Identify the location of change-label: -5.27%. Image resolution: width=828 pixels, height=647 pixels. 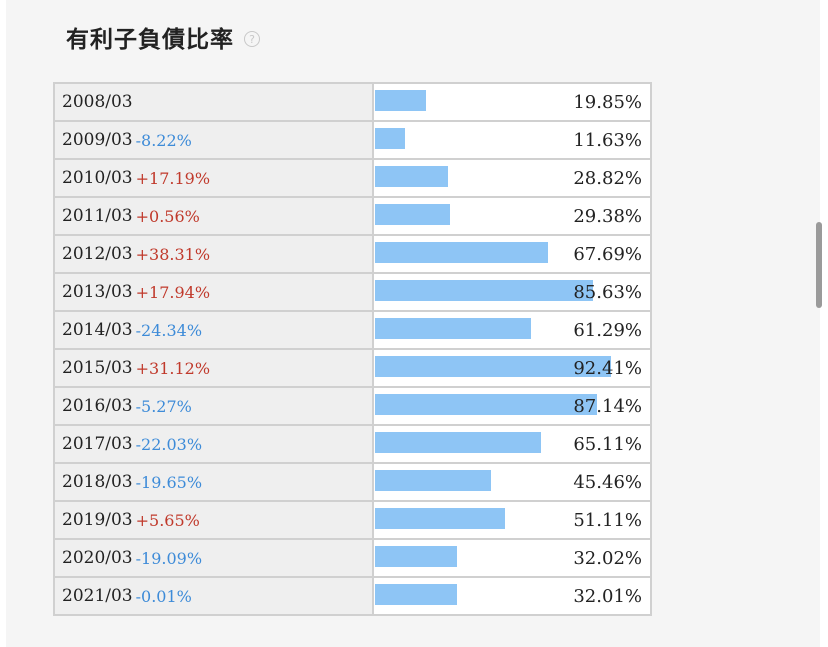
(163, 406).